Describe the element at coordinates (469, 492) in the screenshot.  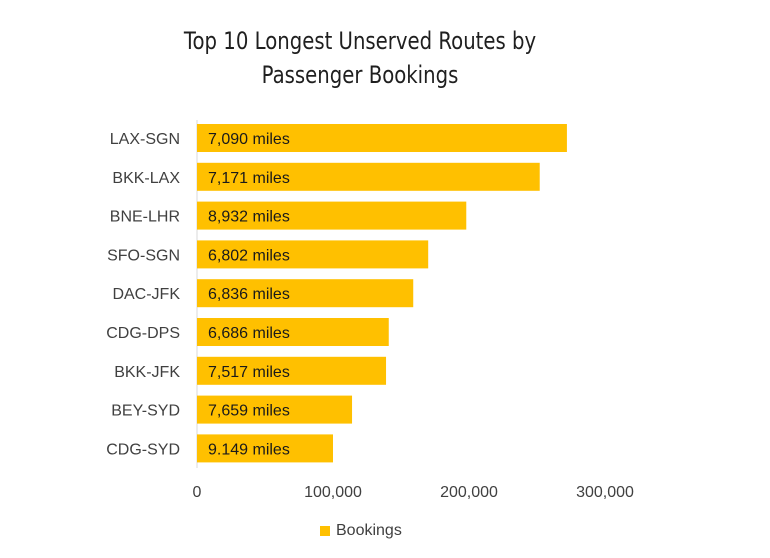
I see `x-tick-label: 200,000` at that location.